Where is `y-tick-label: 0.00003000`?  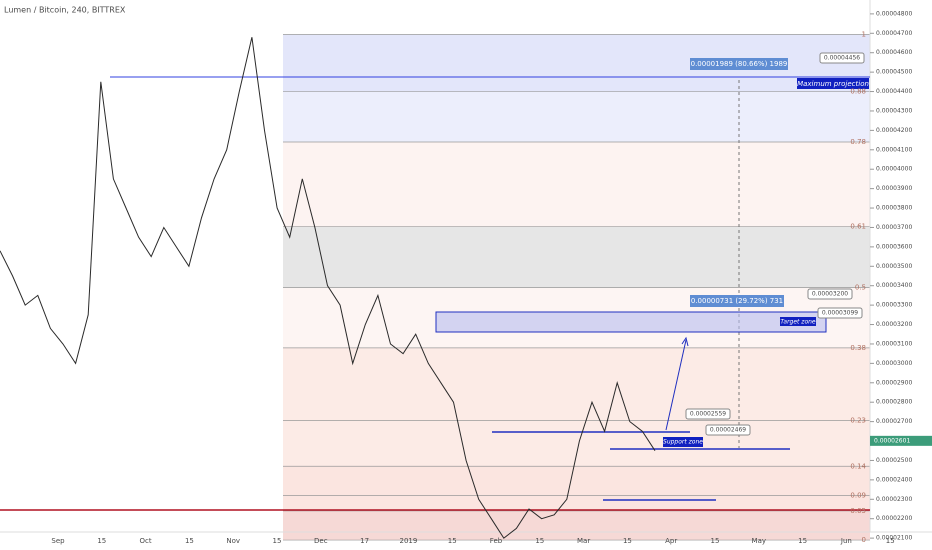
y-tick-label: 0.00003000 is located at coordinates (894, 363).